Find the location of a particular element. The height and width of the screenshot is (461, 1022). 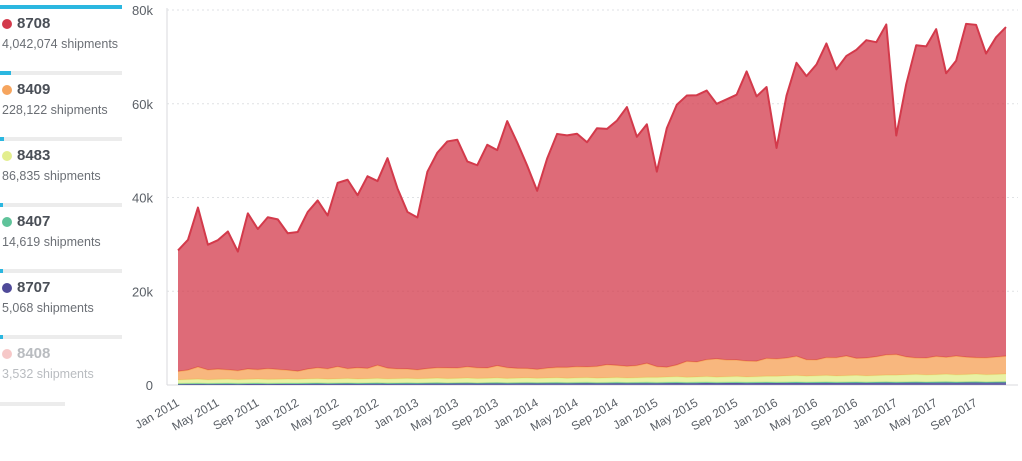

legend-code: 8408 is located at coordinates (26, 353).